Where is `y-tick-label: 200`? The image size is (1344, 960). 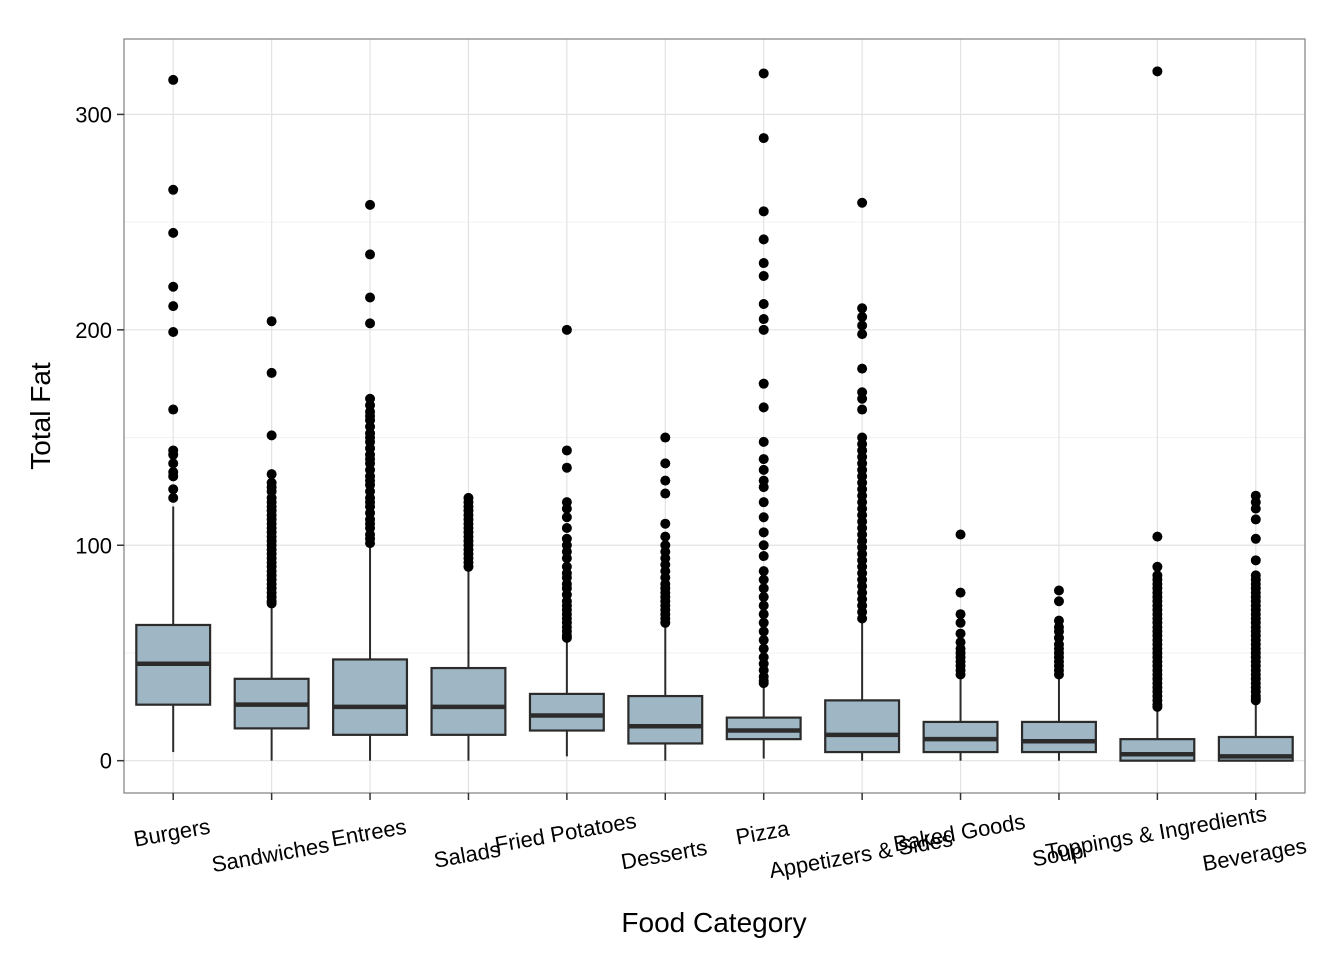 y-tick-label: 200 is located at coordinates (93, 330).